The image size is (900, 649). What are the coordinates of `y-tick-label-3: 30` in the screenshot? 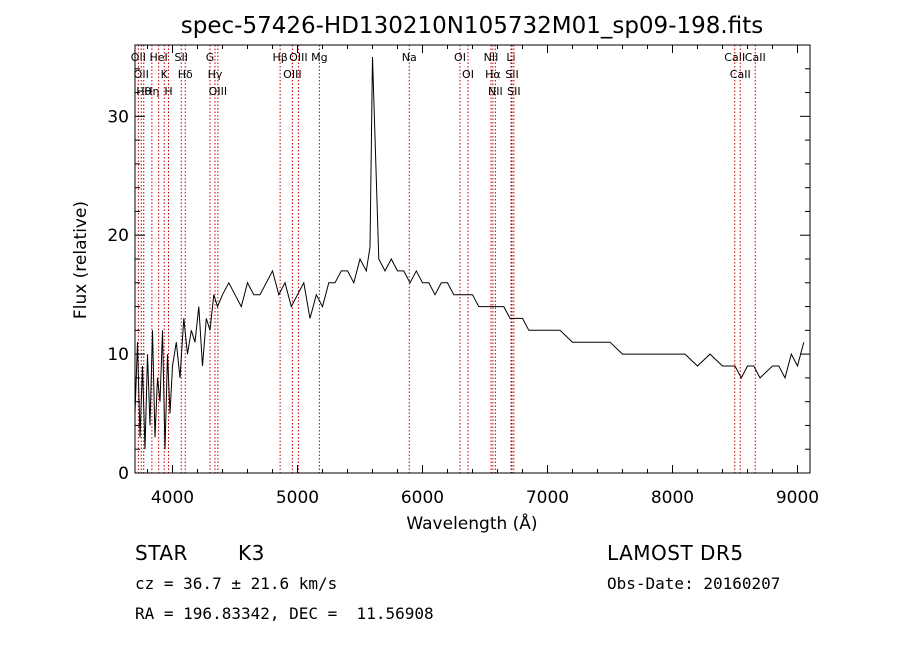 It's located at (118, 117).